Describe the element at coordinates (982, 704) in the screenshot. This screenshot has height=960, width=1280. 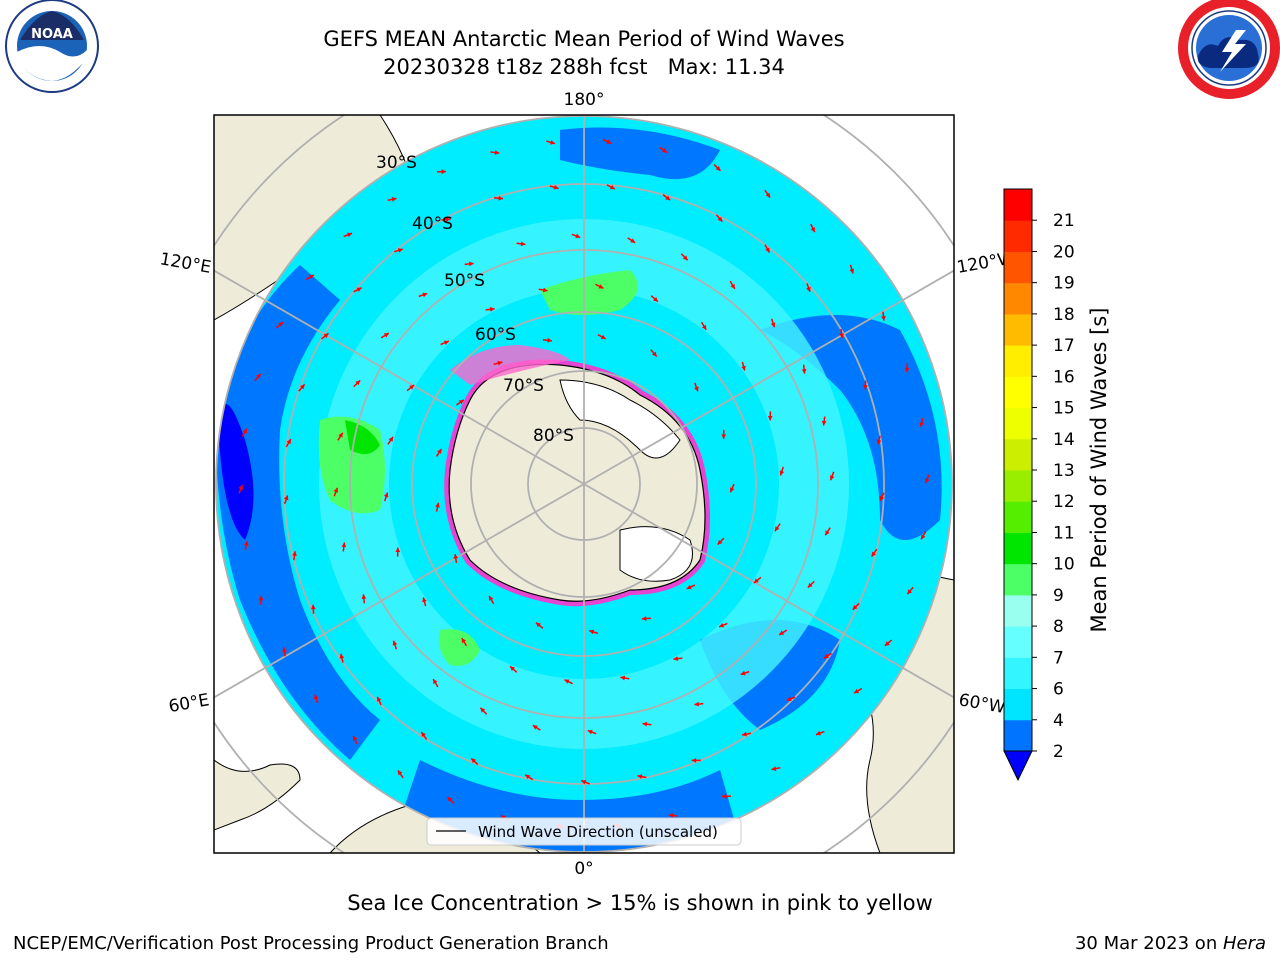
I see `lon-label-60w: 60°W` at that location.